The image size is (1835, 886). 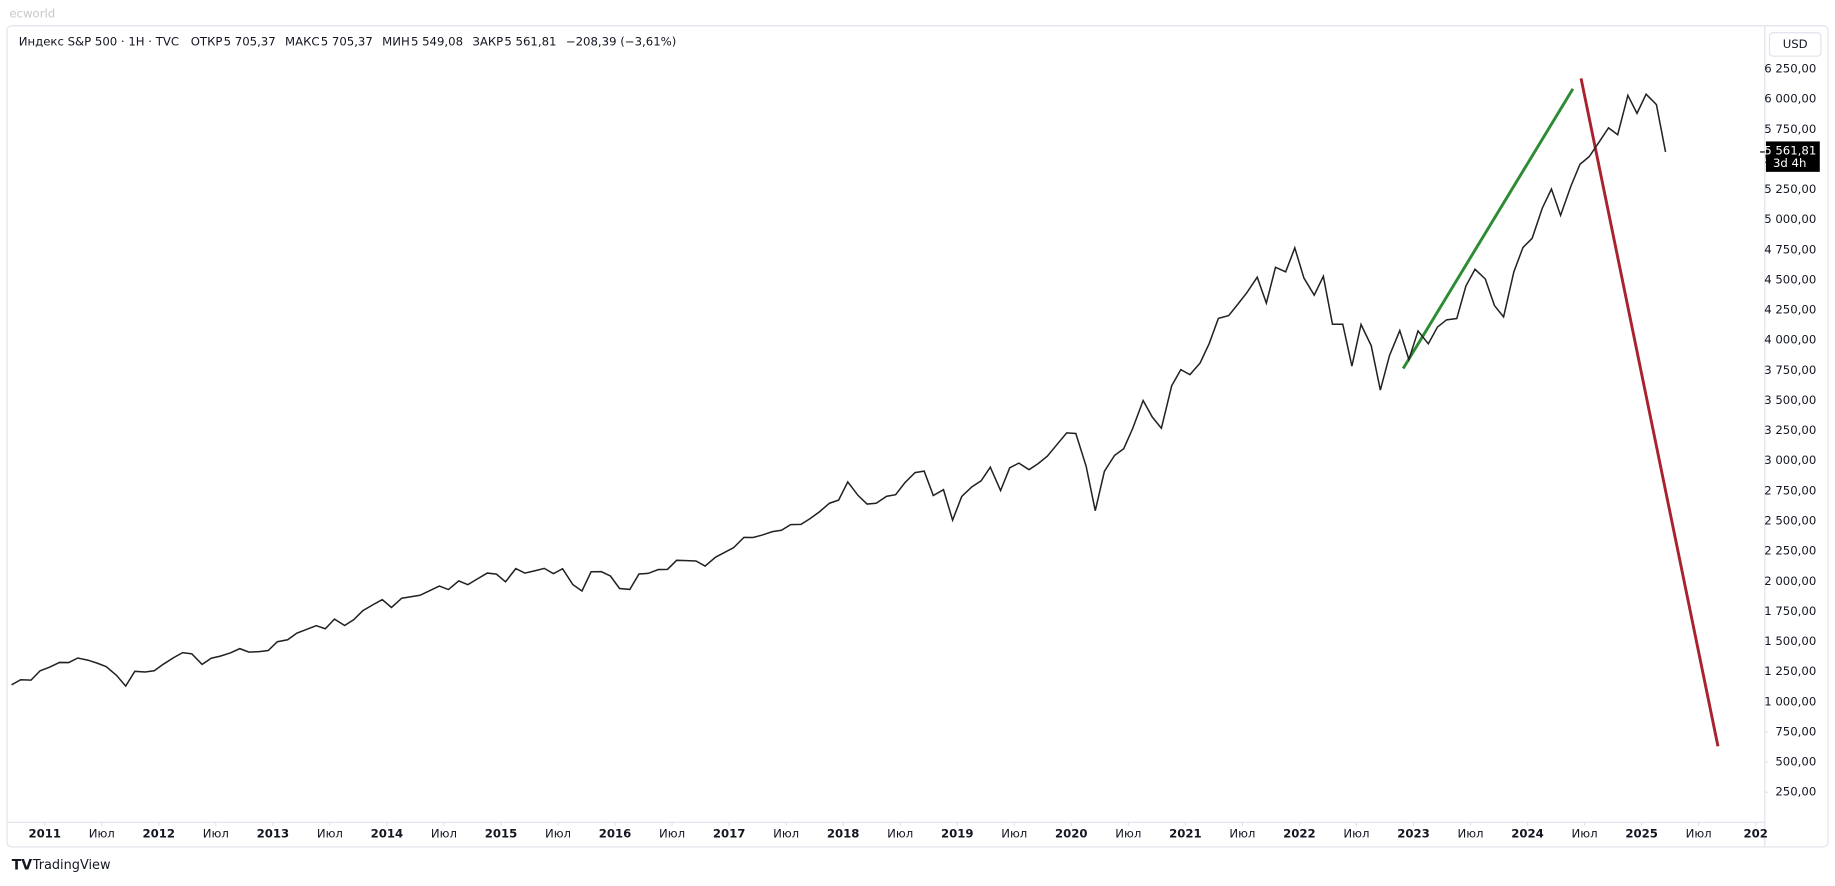 I want to click on y-tick-label: 5 250,00, so click(x=1790, y=189).